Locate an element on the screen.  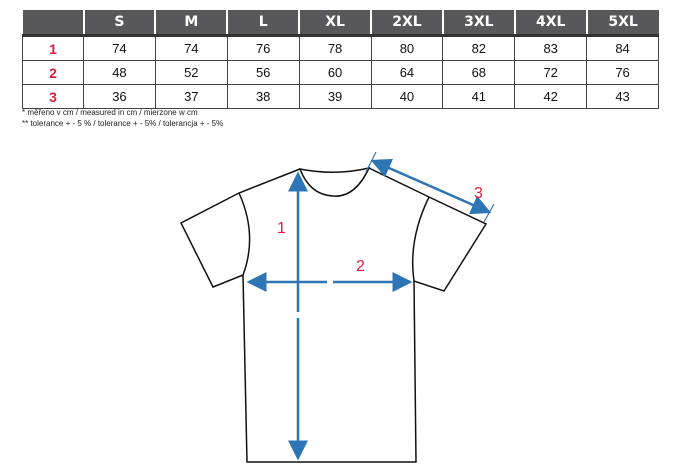
table-cell: 39 is located at coordinates (335, 96).